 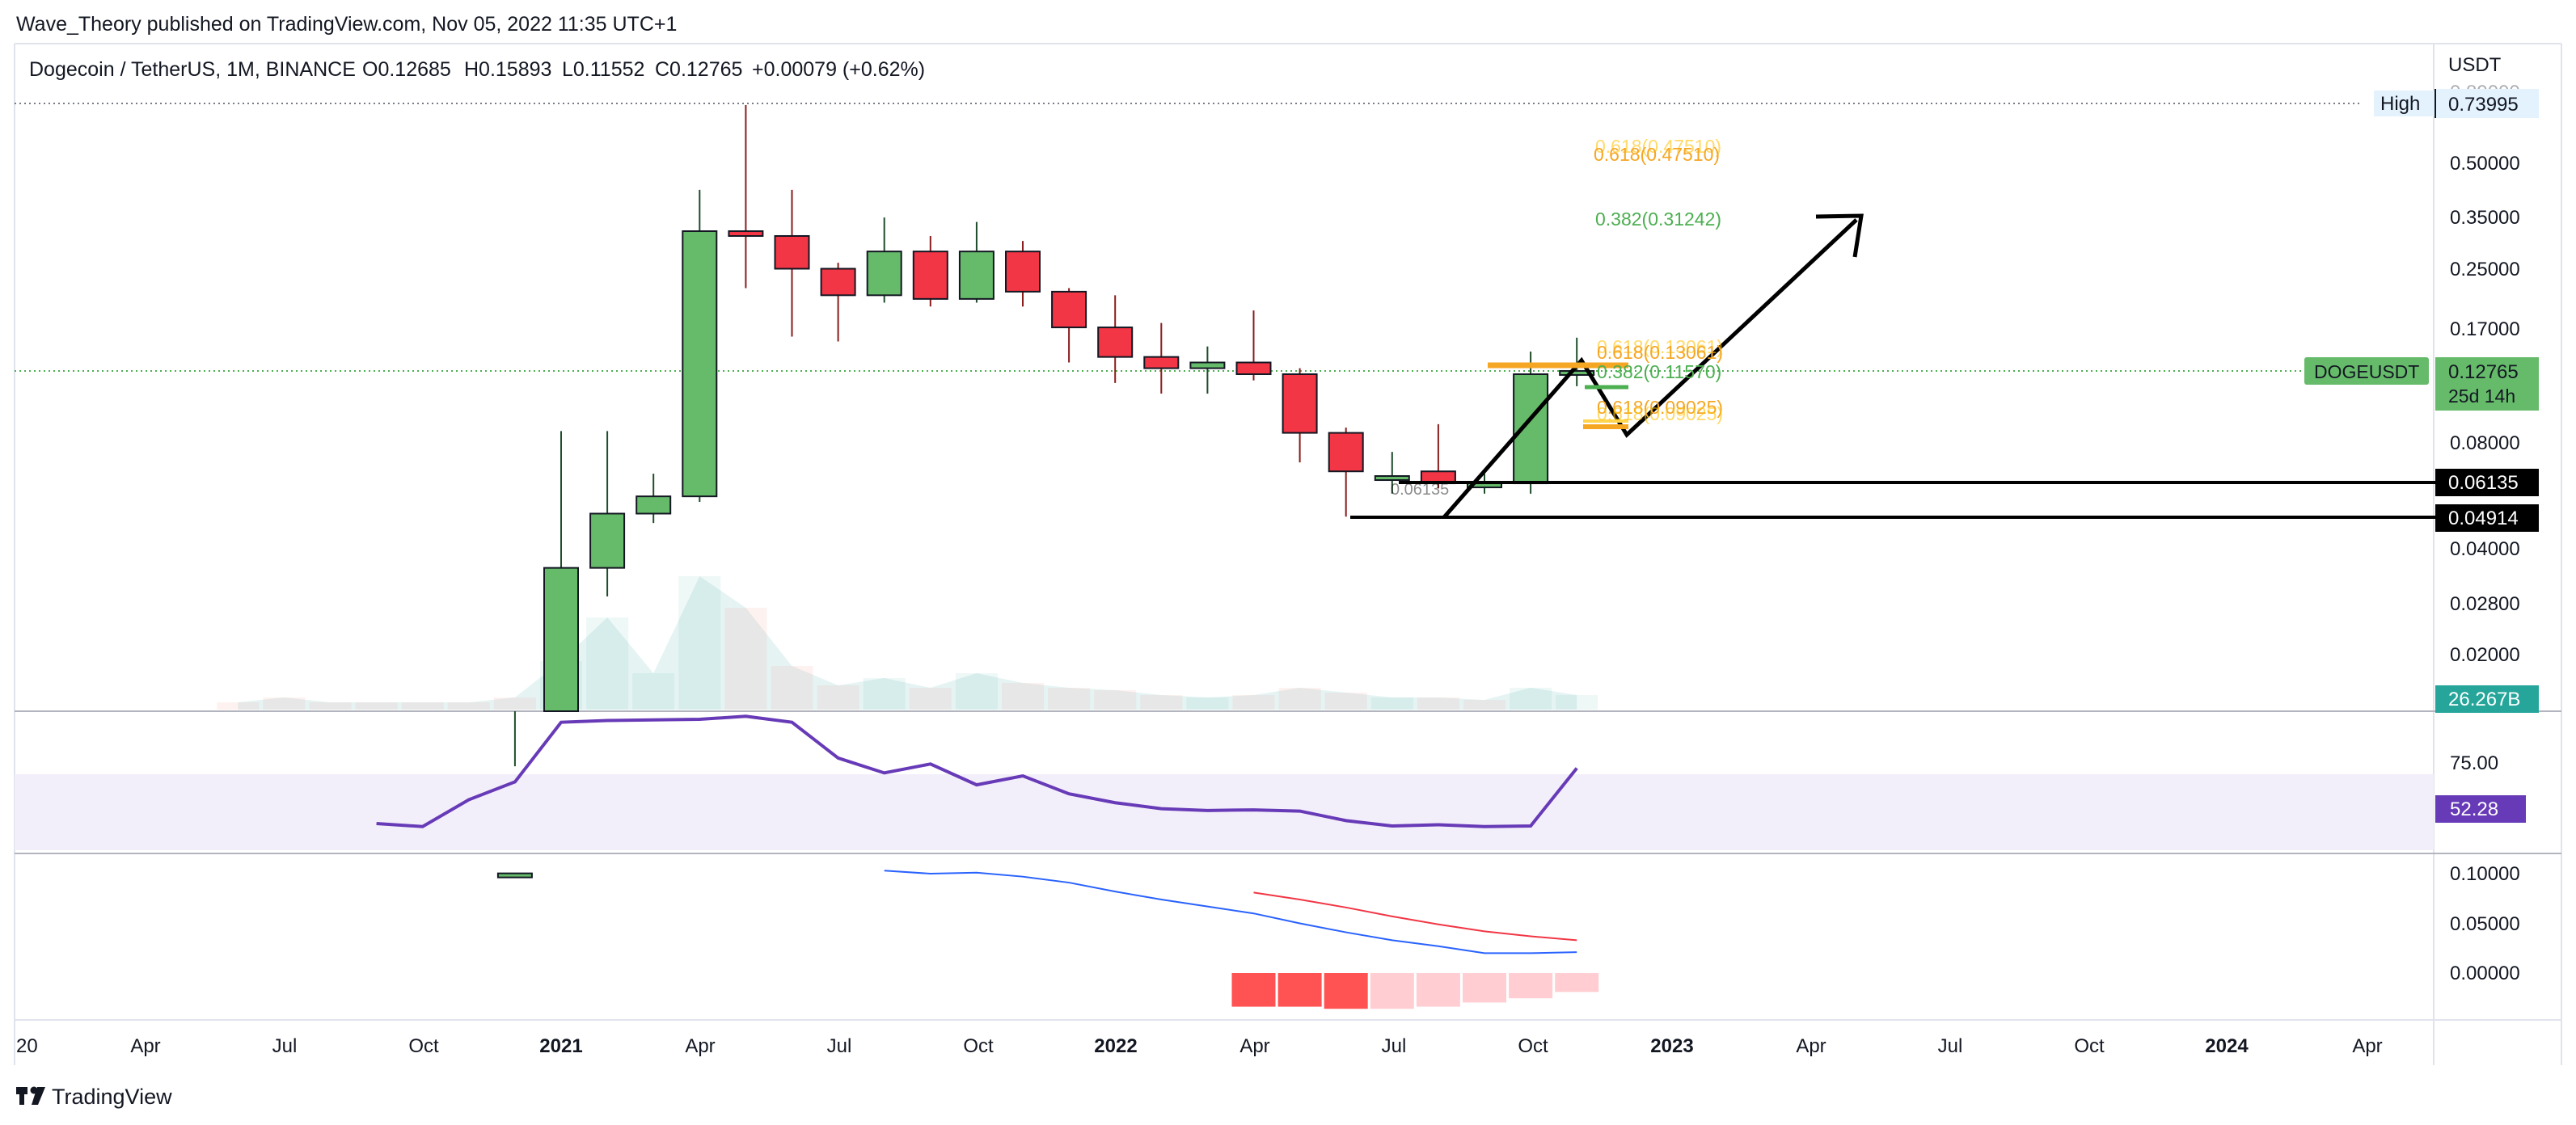 I want to click on volume-series, so click(x=907, y=643).